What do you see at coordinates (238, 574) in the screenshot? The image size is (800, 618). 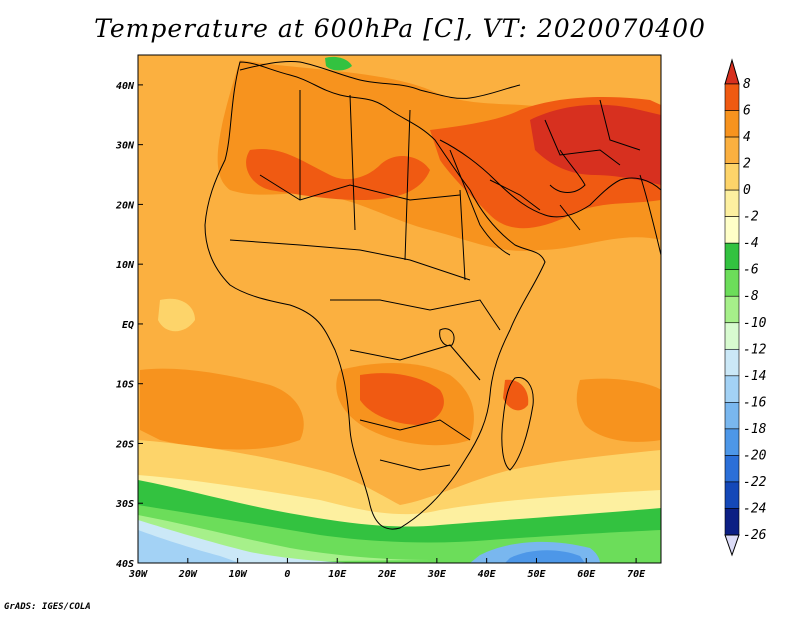 I see `x-tick-label: 10W` at bounding box center [238, 574].